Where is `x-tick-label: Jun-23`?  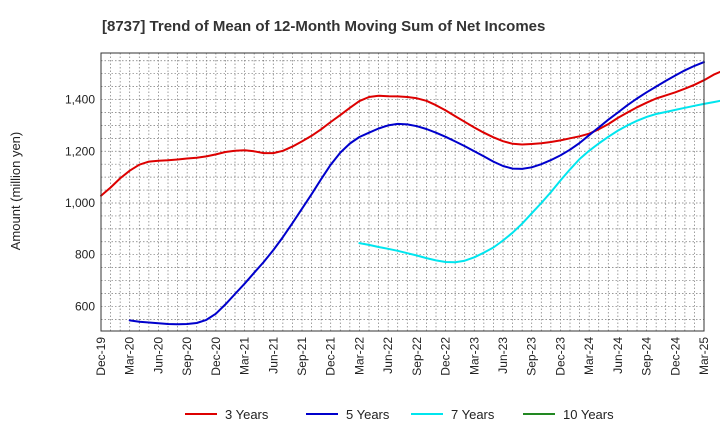 x-tick-label: Jun-23 is located at coordinates (503, 355).